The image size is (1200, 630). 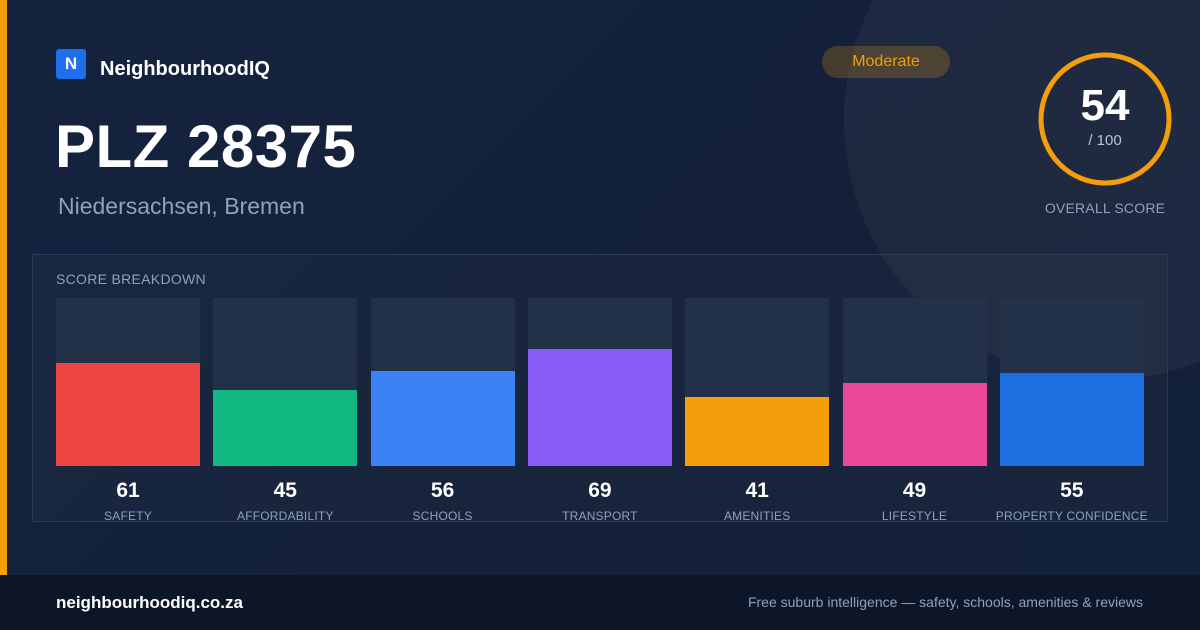 I want to click on brand-logo: N, so click(x=71, y=63).